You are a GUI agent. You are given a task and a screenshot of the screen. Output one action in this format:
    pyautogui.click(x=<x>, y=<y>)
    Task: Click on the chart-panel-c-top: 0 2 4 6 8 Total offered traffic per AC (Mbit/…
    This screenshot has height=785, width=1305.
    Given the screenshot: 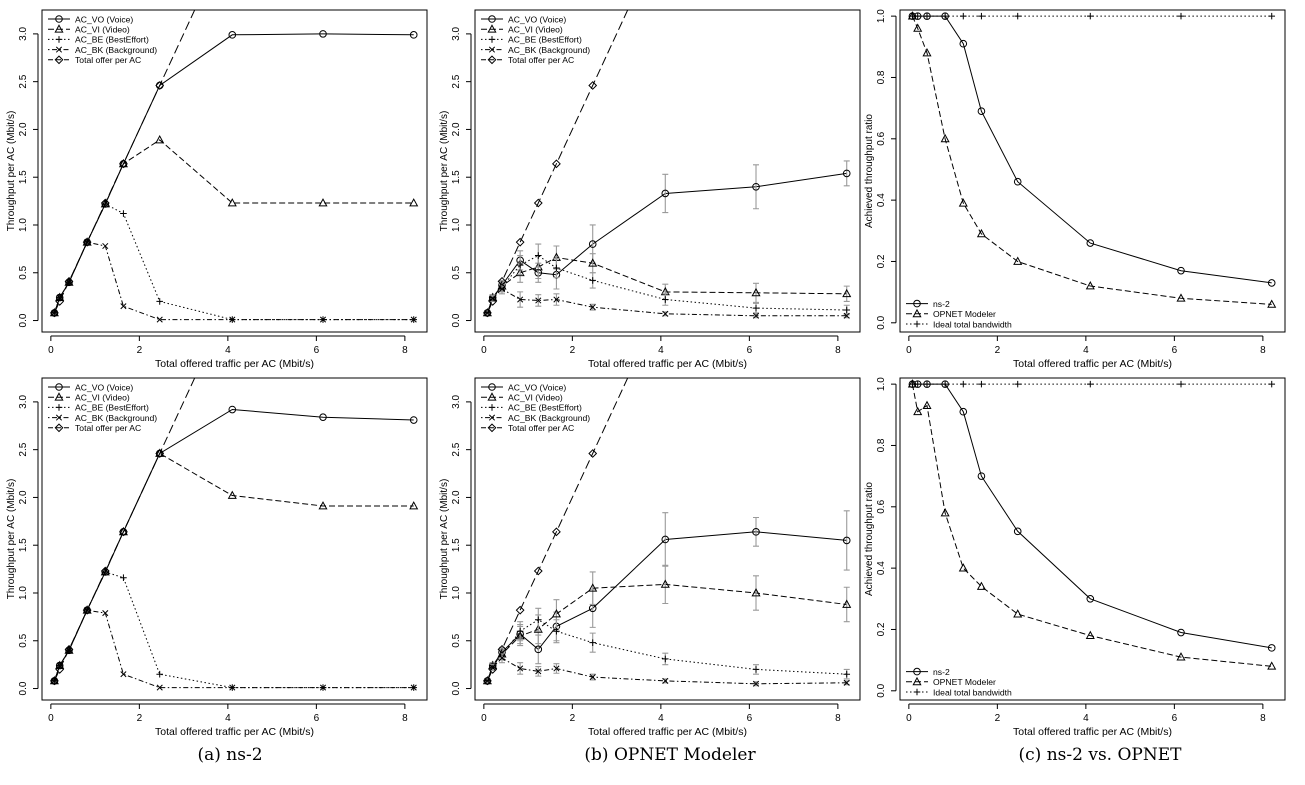 What is the action you would take?
    pyautogui.click(x=1075, y=189)
    